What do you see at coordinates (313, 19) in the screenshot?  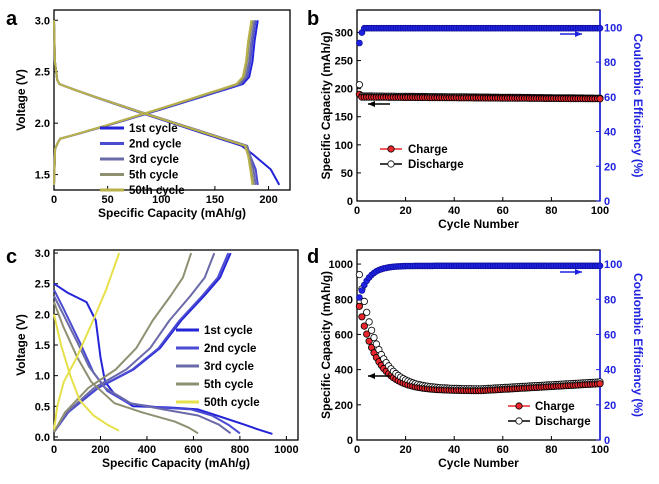 I see `panel-letter: b` at bounding box center [313, 19].